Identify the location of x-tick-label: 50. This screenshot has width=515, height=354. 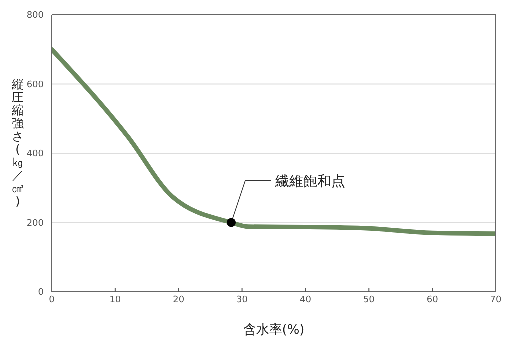
(369, 300).